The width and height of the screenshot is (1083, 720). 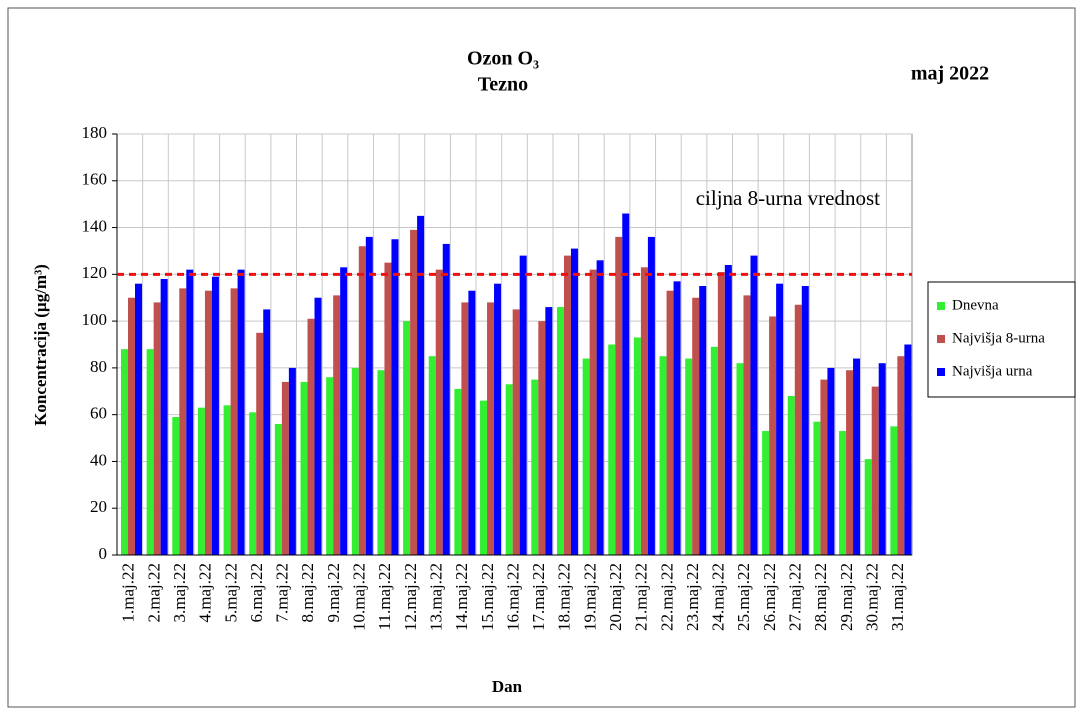 I want to click on x-tick-label: 13.maj.22, so click(x=435, y=597).